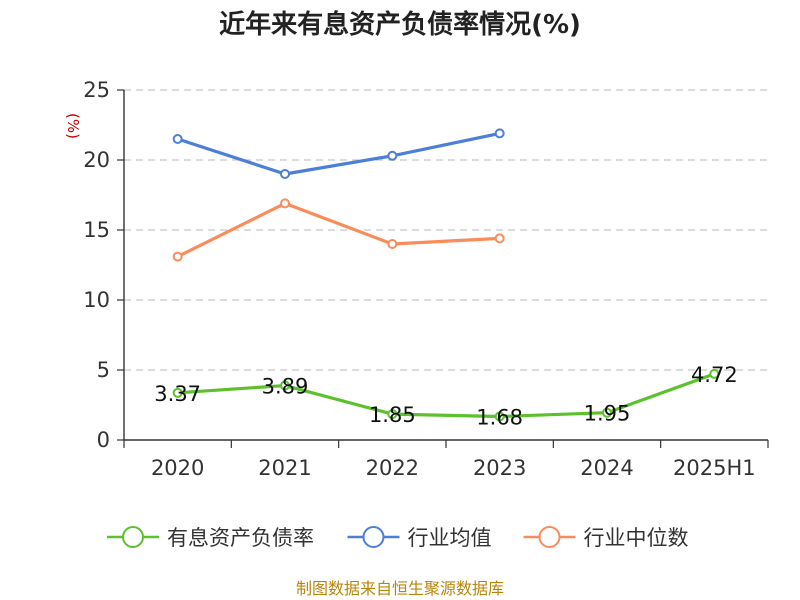  What do you see at coordinates (636, 538) in the screenshot?
I see `legend-label: 行业中位数` at bounding box center [636, 538].